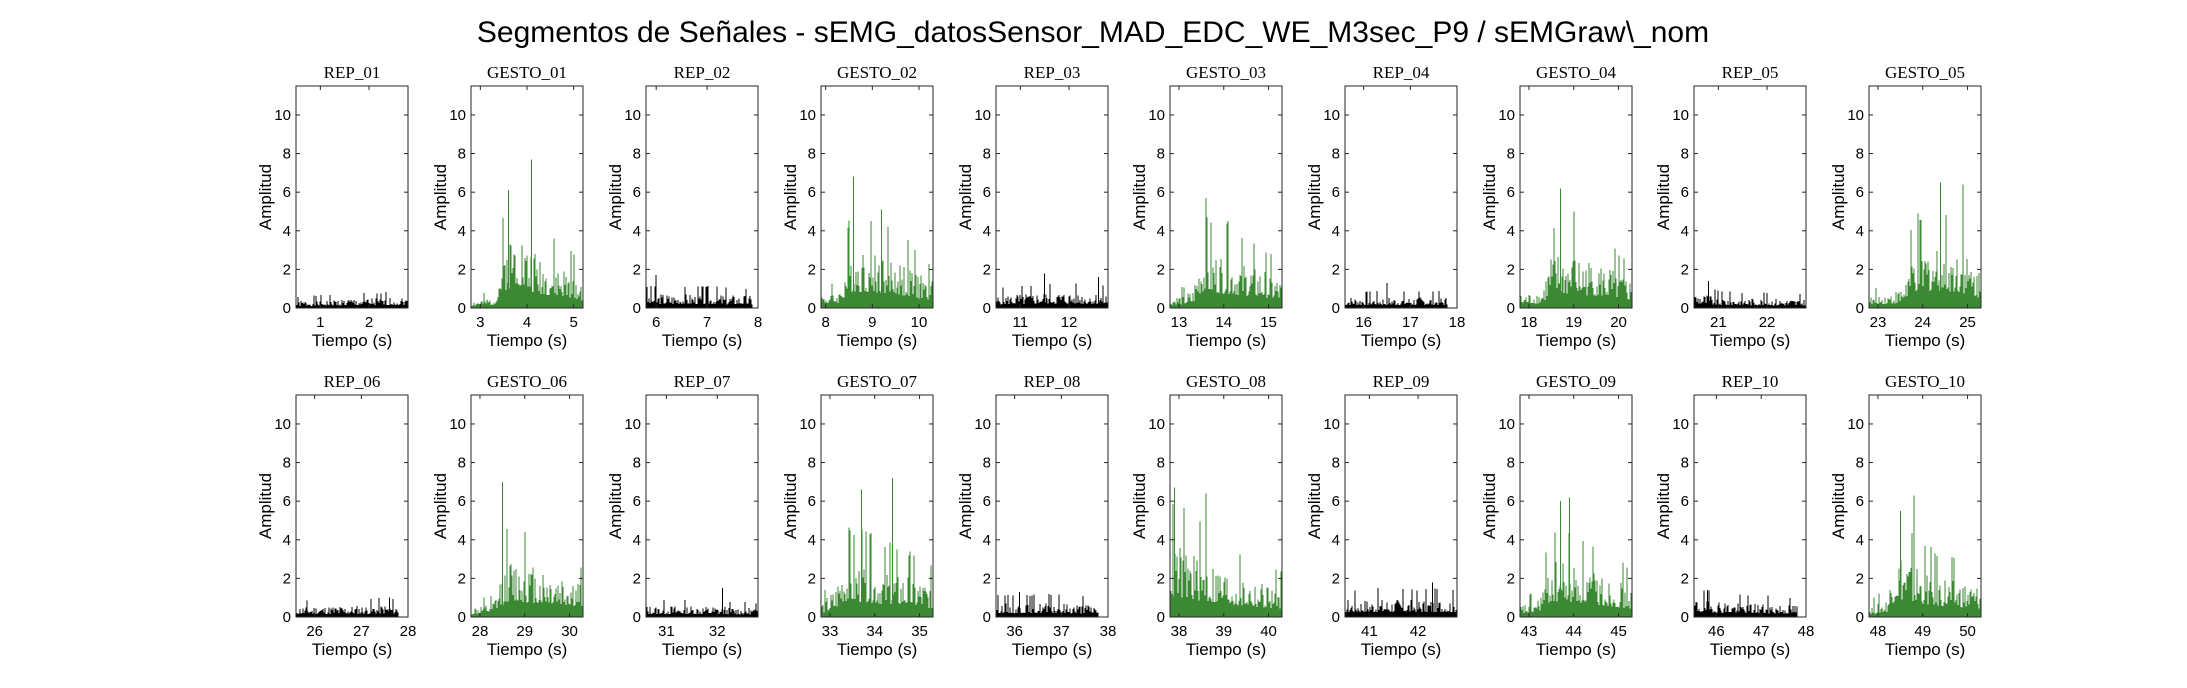 Image resolution: width=2187 pixels, height=688 pixels. Describe the element at coordinates (1410, 322) in the screenshot. I see `x-tick-label: 17` at that location.